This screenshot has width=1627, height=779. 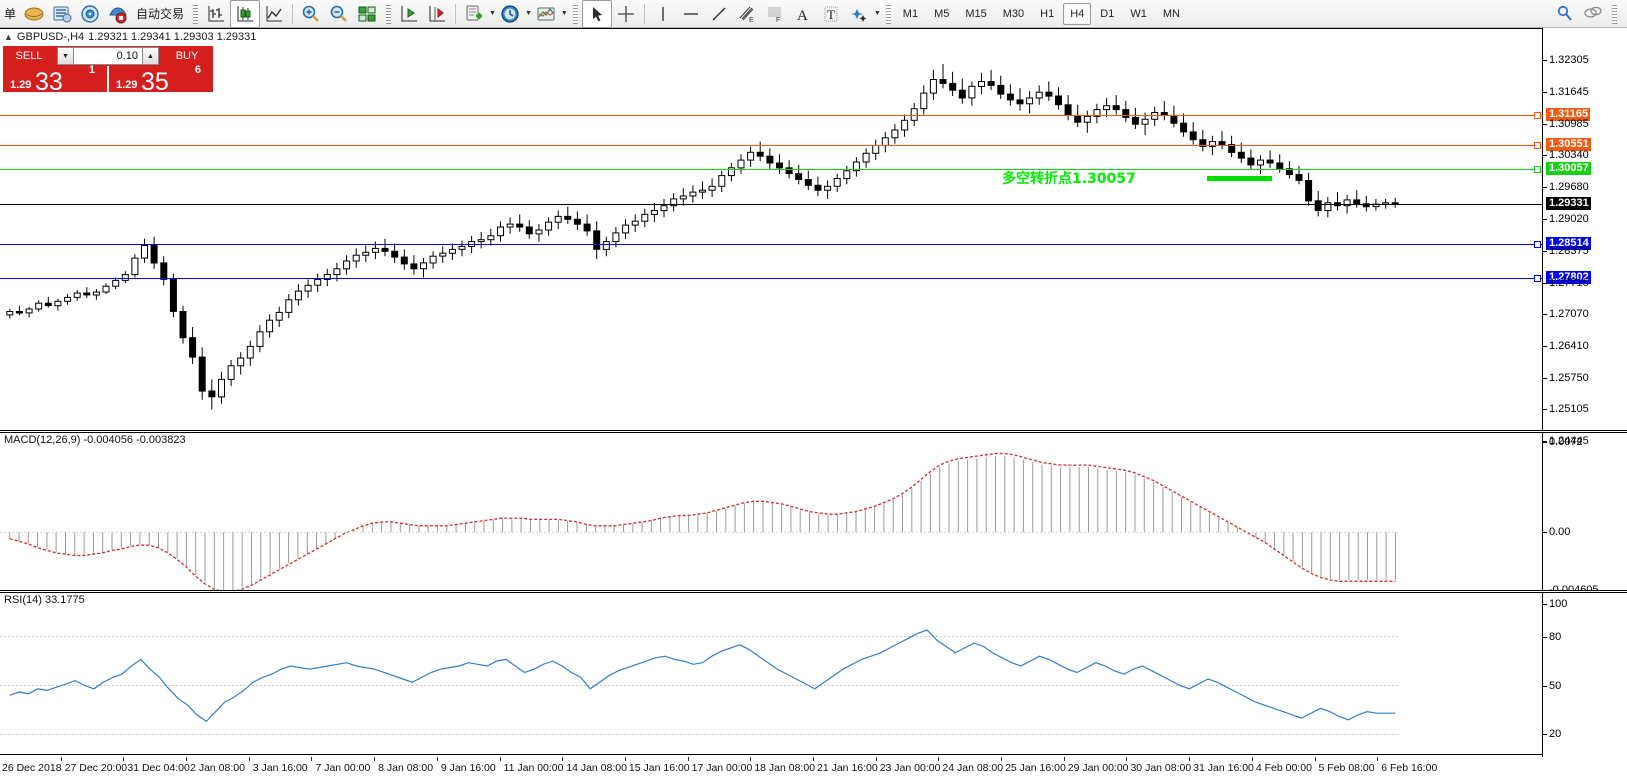 What do you see at coordinates (1555, 734) in the screenshot?
I see `rsi-axis-label: 20` at bounding box center [1555, 734].